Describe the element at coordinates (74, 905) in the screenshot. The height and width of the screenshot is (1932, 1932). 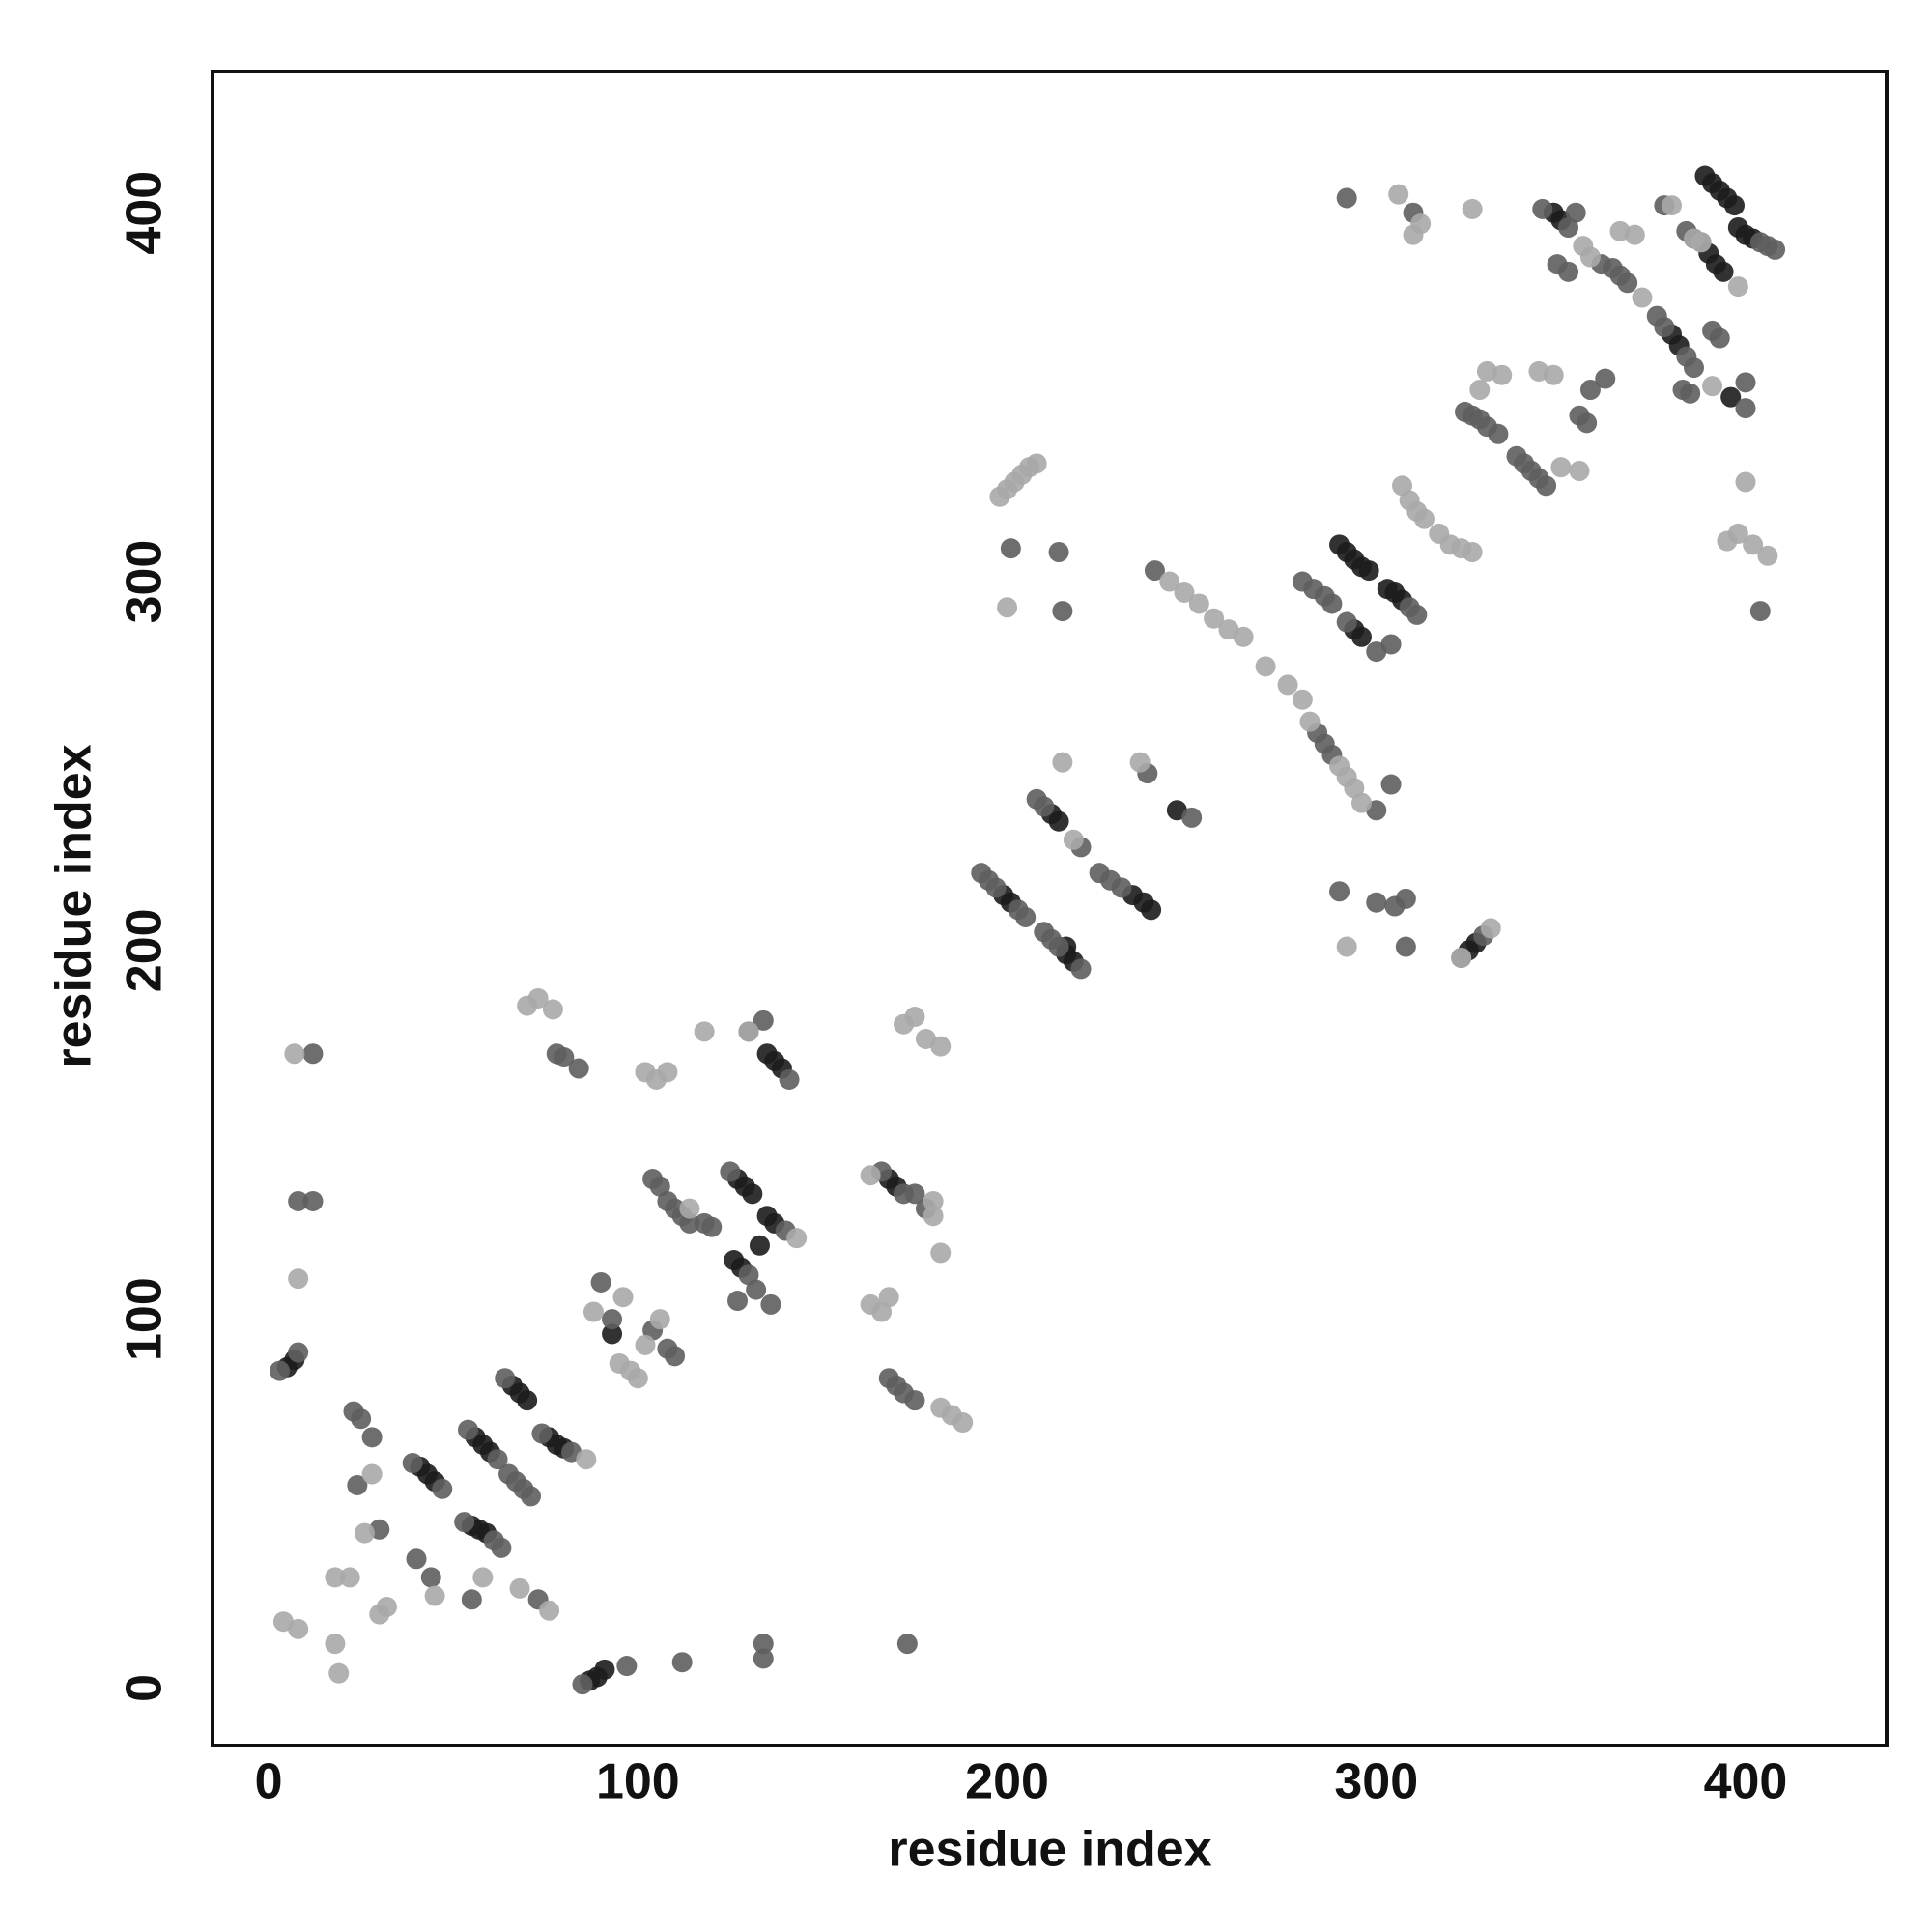
I see `y-axis-title: residue index` at that location.